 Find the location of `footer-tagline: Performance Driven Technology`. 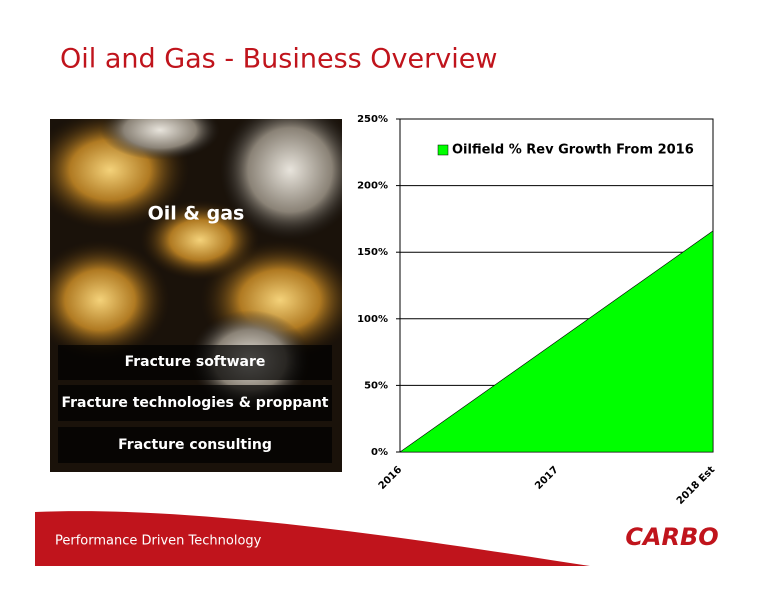

footer-tagline: Performance Driven Technology is located at coordinates (158, 541).